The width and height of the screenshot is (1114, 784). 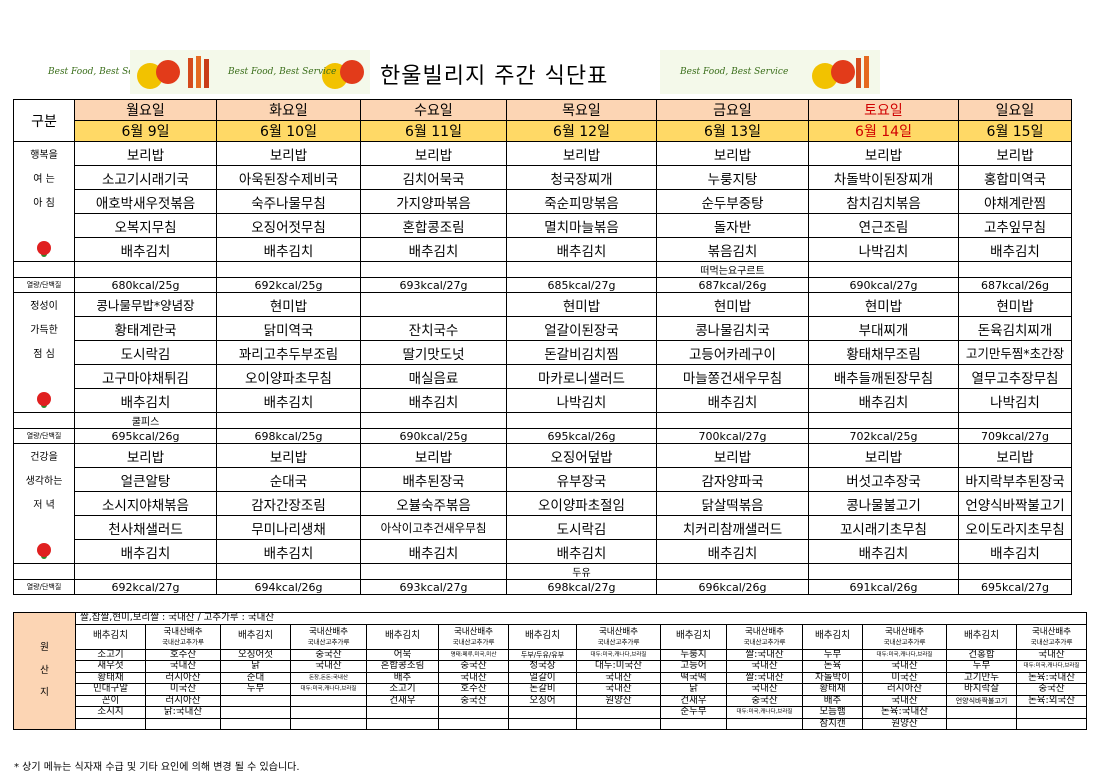 I want to click on menu-item: 딸기맛도넛, so click(x=433, y=352).